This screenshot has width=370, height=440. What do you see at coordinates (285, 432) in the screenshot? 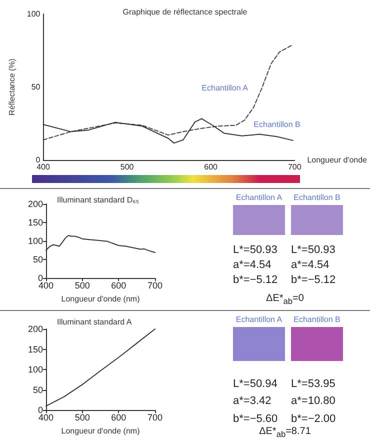
I see `text: ΔE*$_{ab}$=8.71` at bounding box center [285, 432].